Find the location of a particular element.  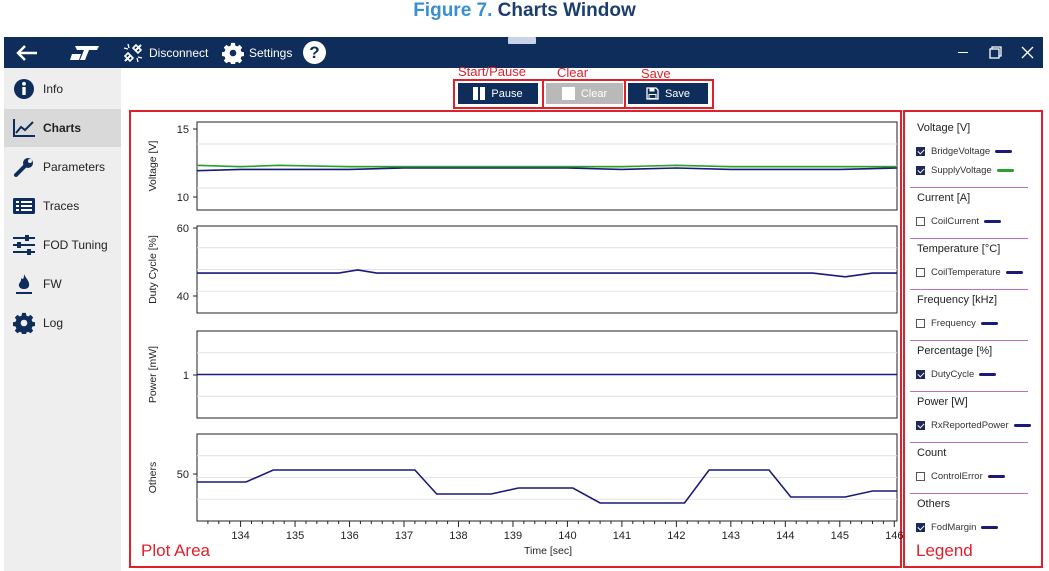

sidebar-item-fw: FW is located at coordinates (62, 284).